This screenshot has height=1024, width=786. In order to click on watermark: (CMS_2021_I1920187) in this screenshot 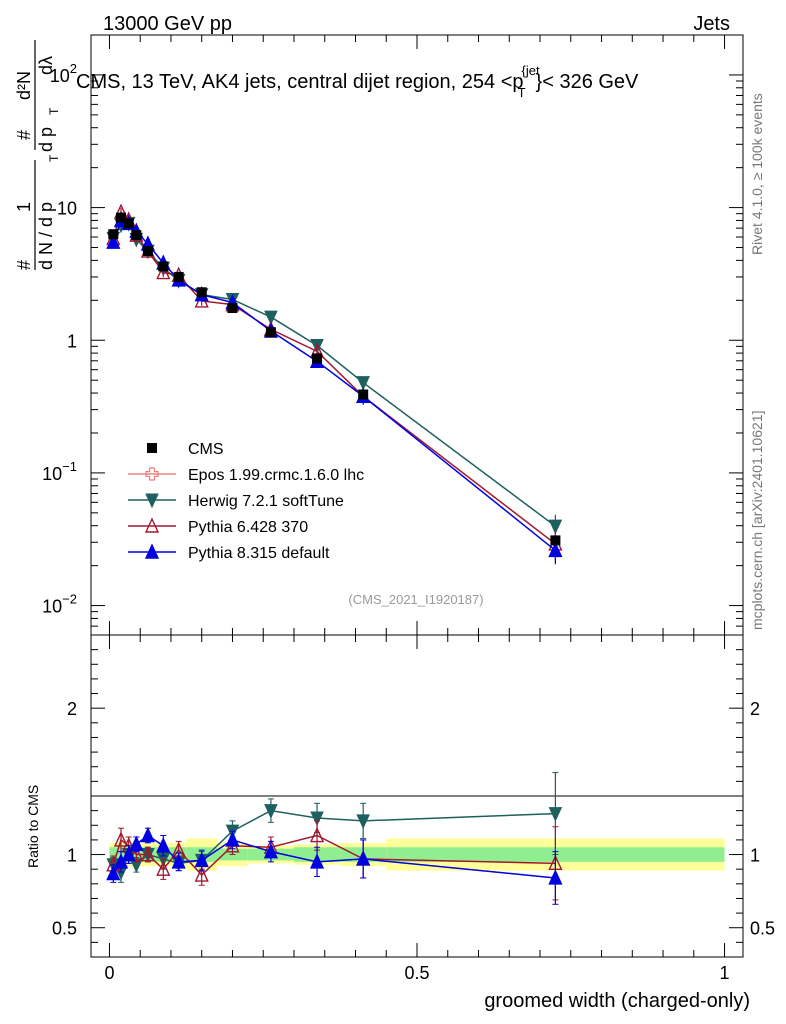, I will do `click(415, 599)`.